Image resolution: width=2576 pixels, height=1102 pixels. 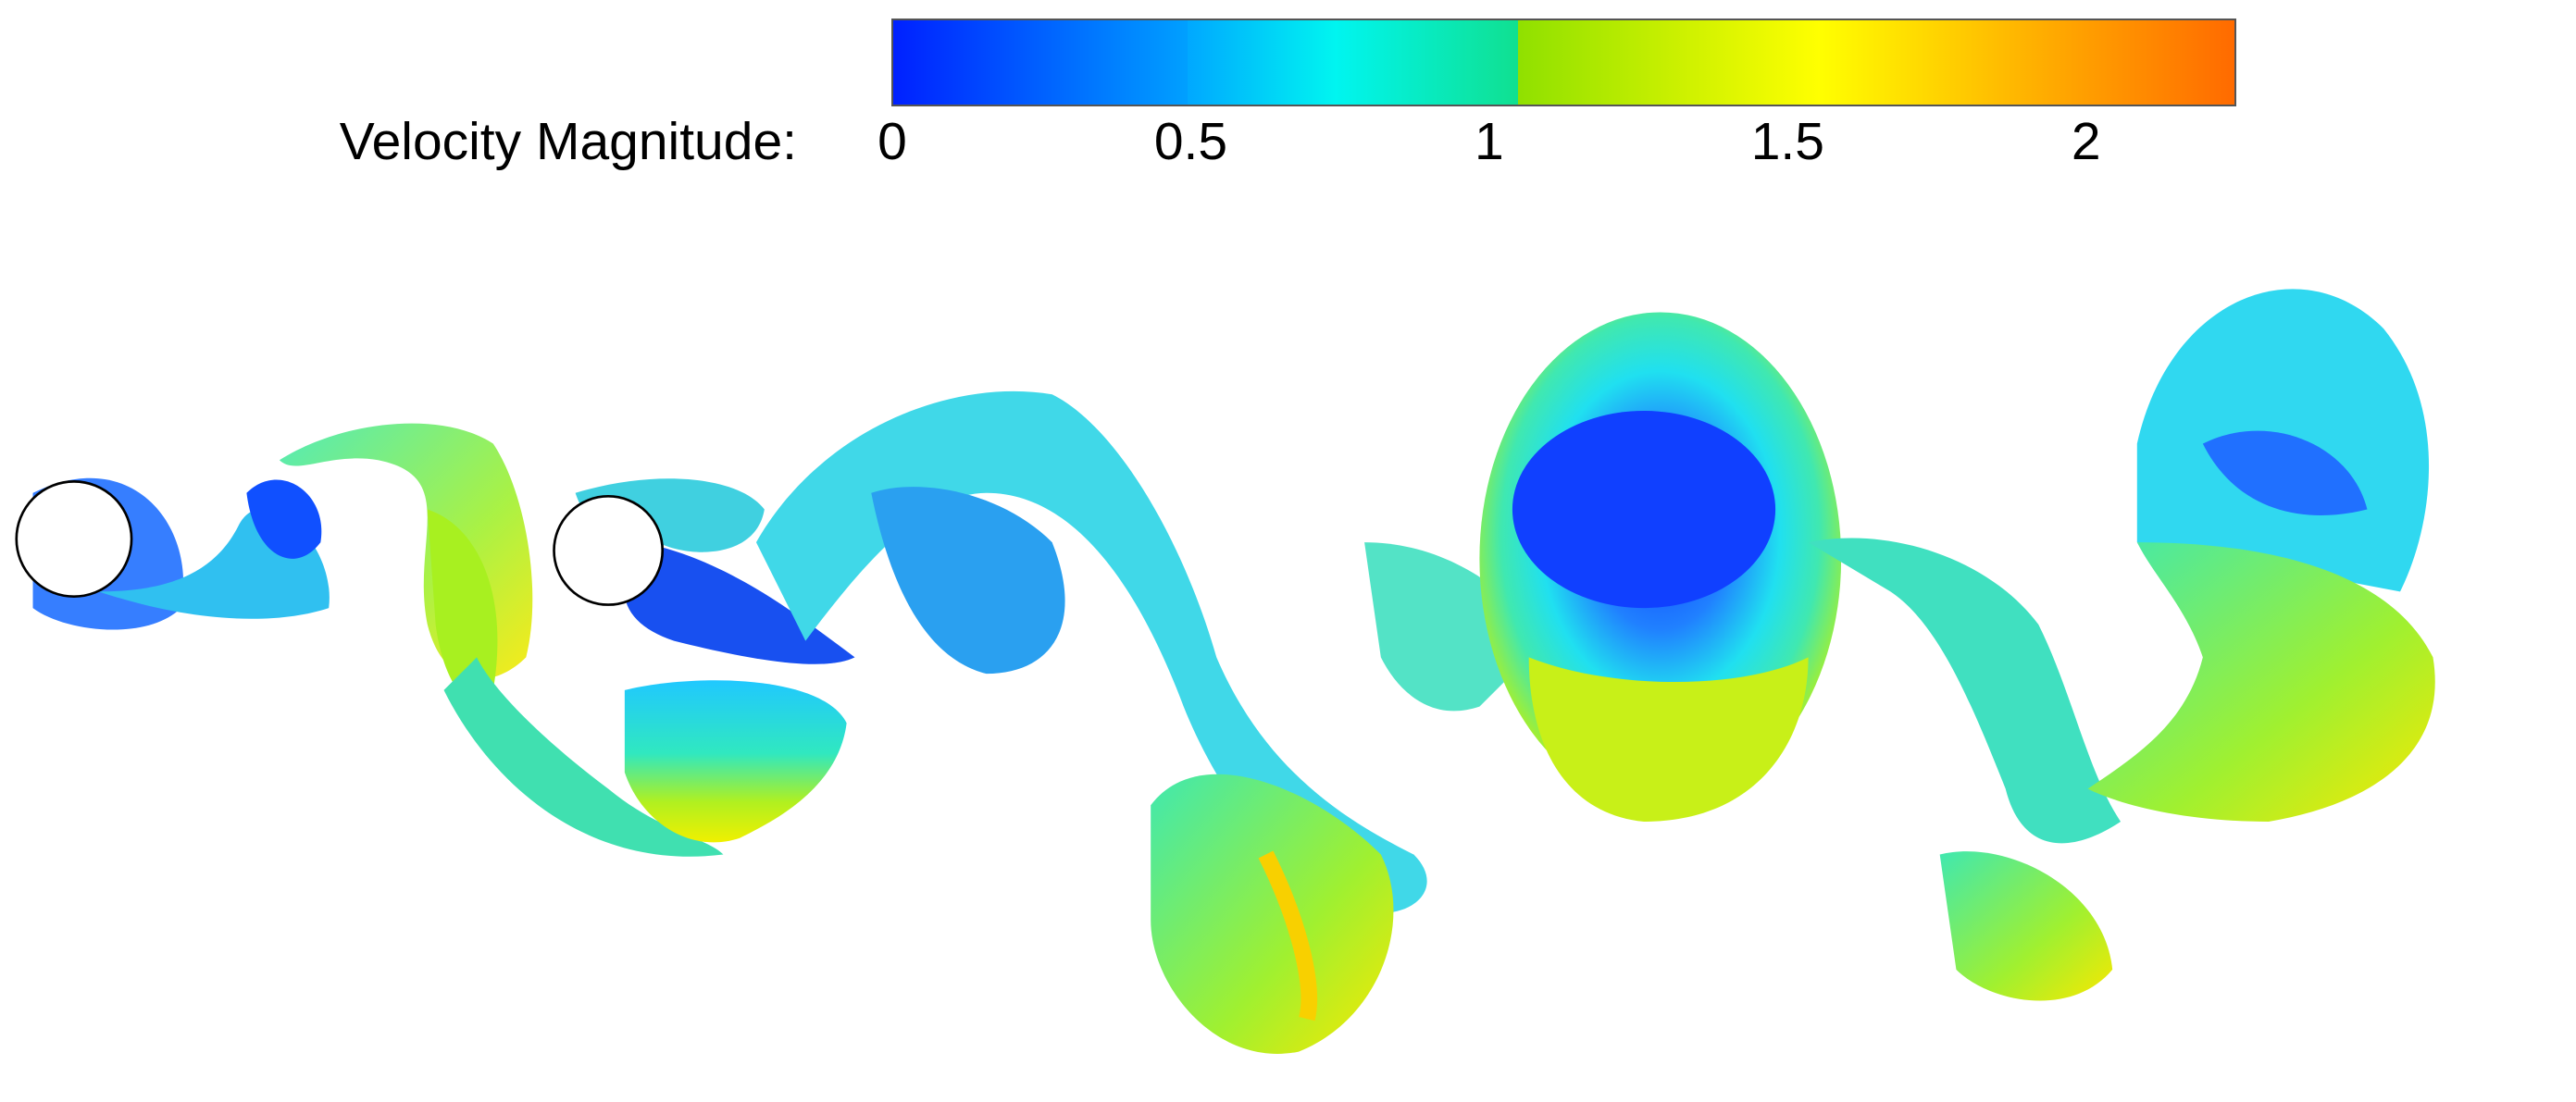 I want to click on colorbar-tick-label: 2, so click(x=2086, y=141).